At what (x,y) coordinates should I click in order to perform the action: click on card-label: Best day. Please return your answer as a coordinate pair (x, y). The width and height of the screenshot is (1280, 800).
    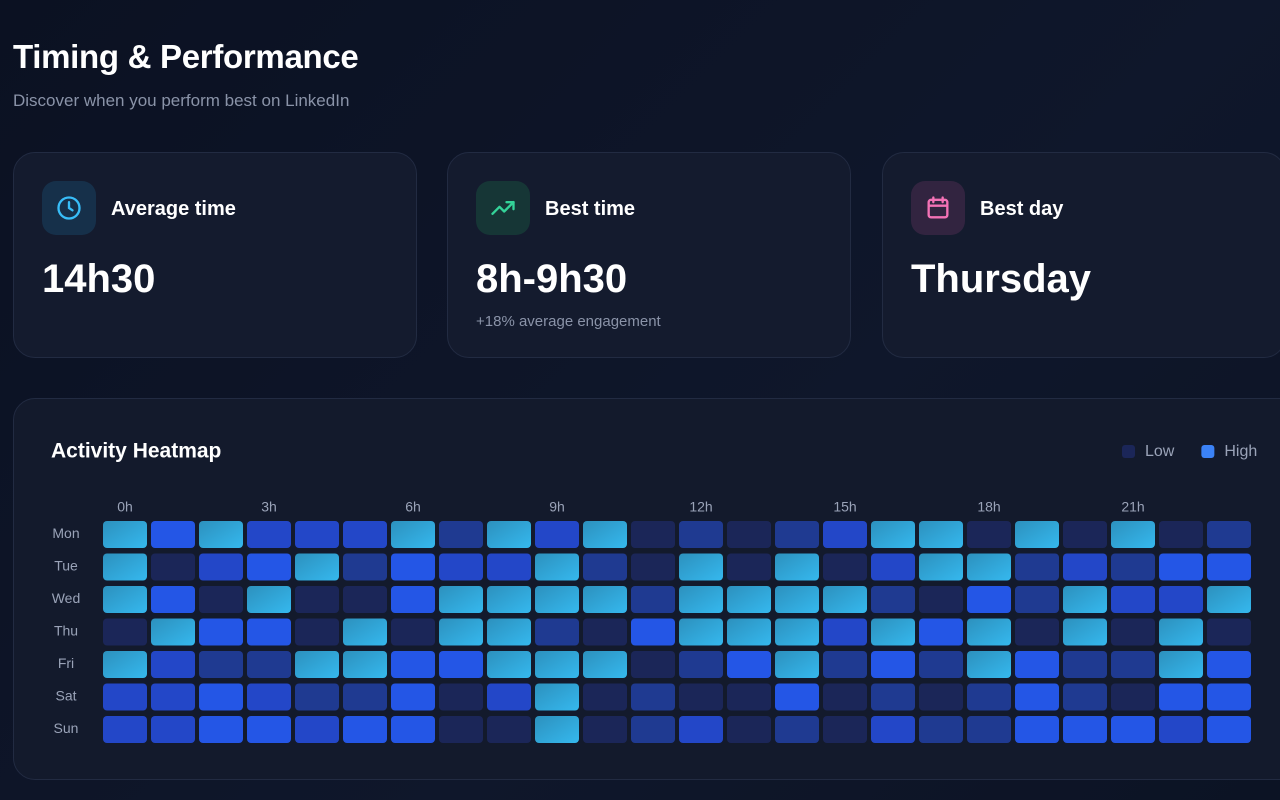
    Looking at the image, I should click on (1022, 209).